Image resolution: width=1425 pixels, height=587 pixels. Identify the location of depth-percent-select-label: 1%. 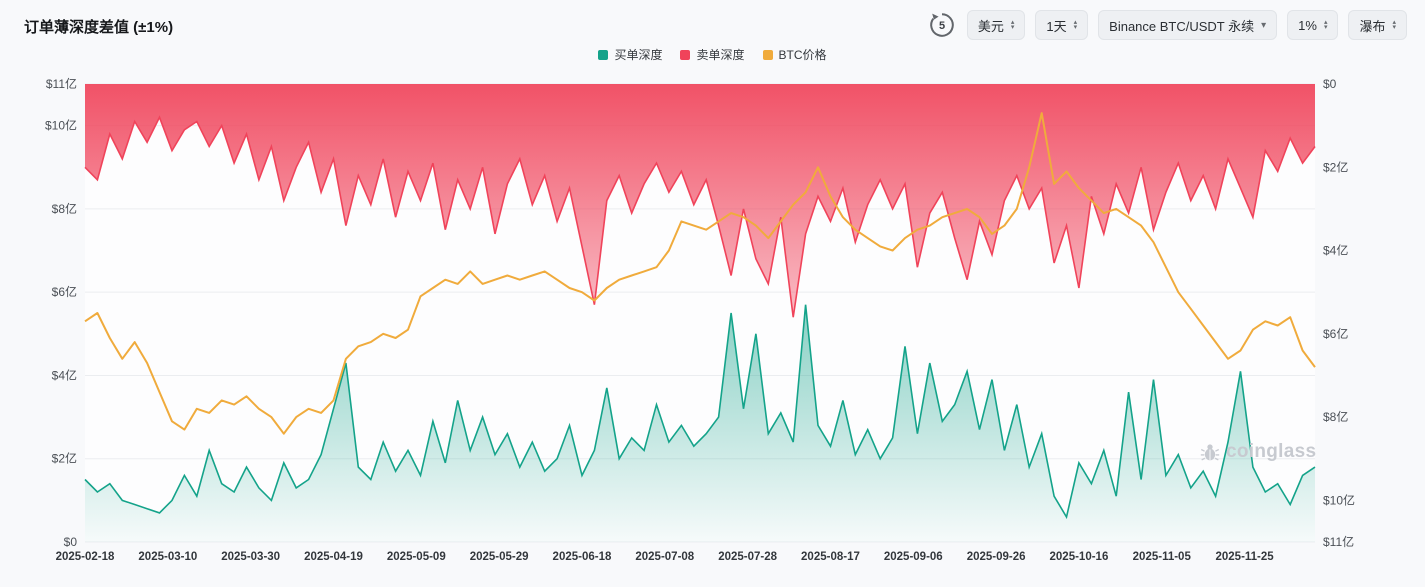
(1307, 25).